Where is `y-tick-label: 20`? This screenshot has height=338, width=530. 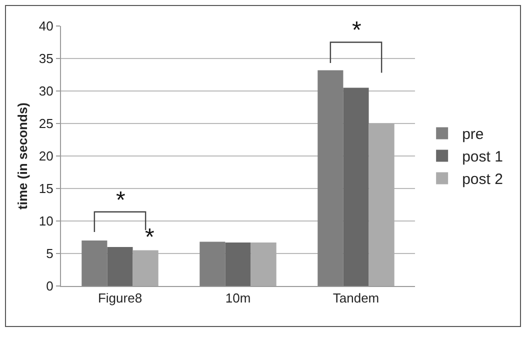
y-tick-label: 20 is located at coordinates (46, 156).